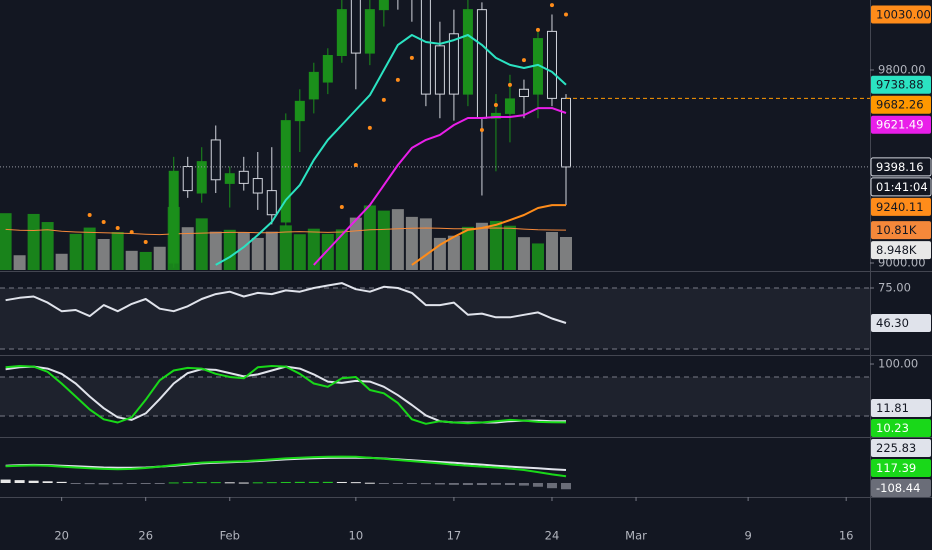 The height and width of the screenshot is (550, 932). Describe the element at coordinates (896, 250) in the screenshot. I see `price-label: 8.948K` at that location.